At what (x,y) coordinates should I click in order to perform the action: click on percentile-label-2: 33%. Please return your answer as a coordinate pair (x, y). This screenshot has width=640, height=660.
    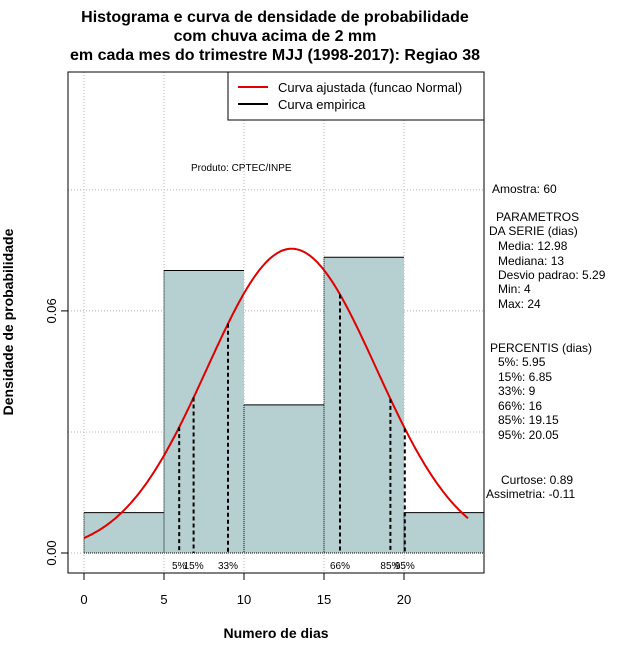
    Looking at the image, I should click on (228, 566).